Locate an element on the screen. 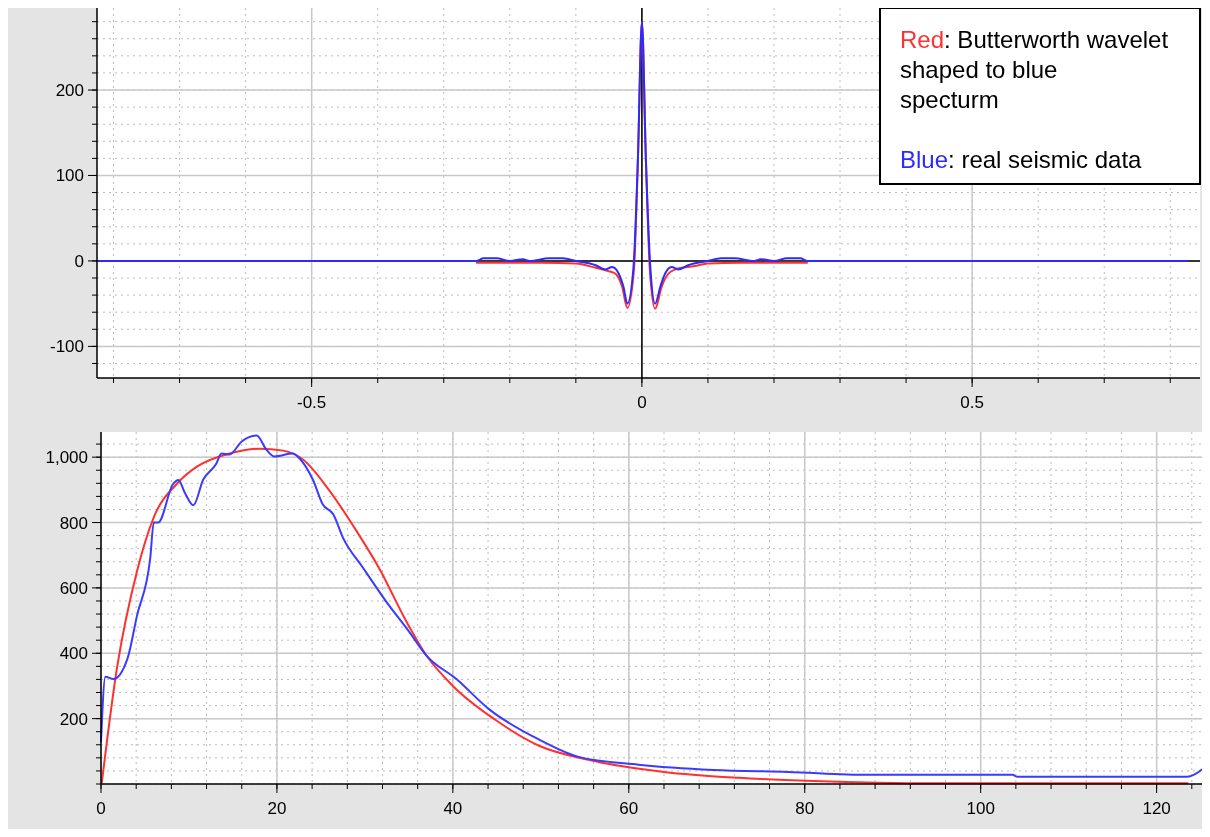  x-tick-label: 60 is located at coordinates (629, 808).